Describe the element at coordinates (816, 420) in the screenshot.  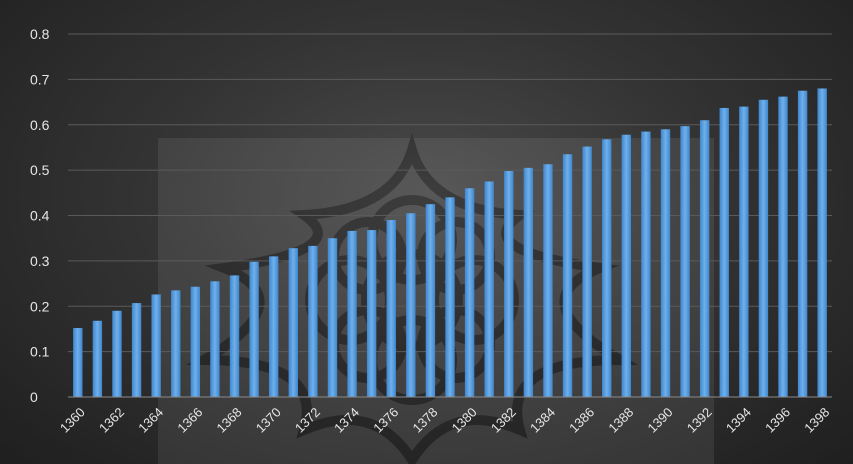
I see `x-tick-label: 1398` at that location.